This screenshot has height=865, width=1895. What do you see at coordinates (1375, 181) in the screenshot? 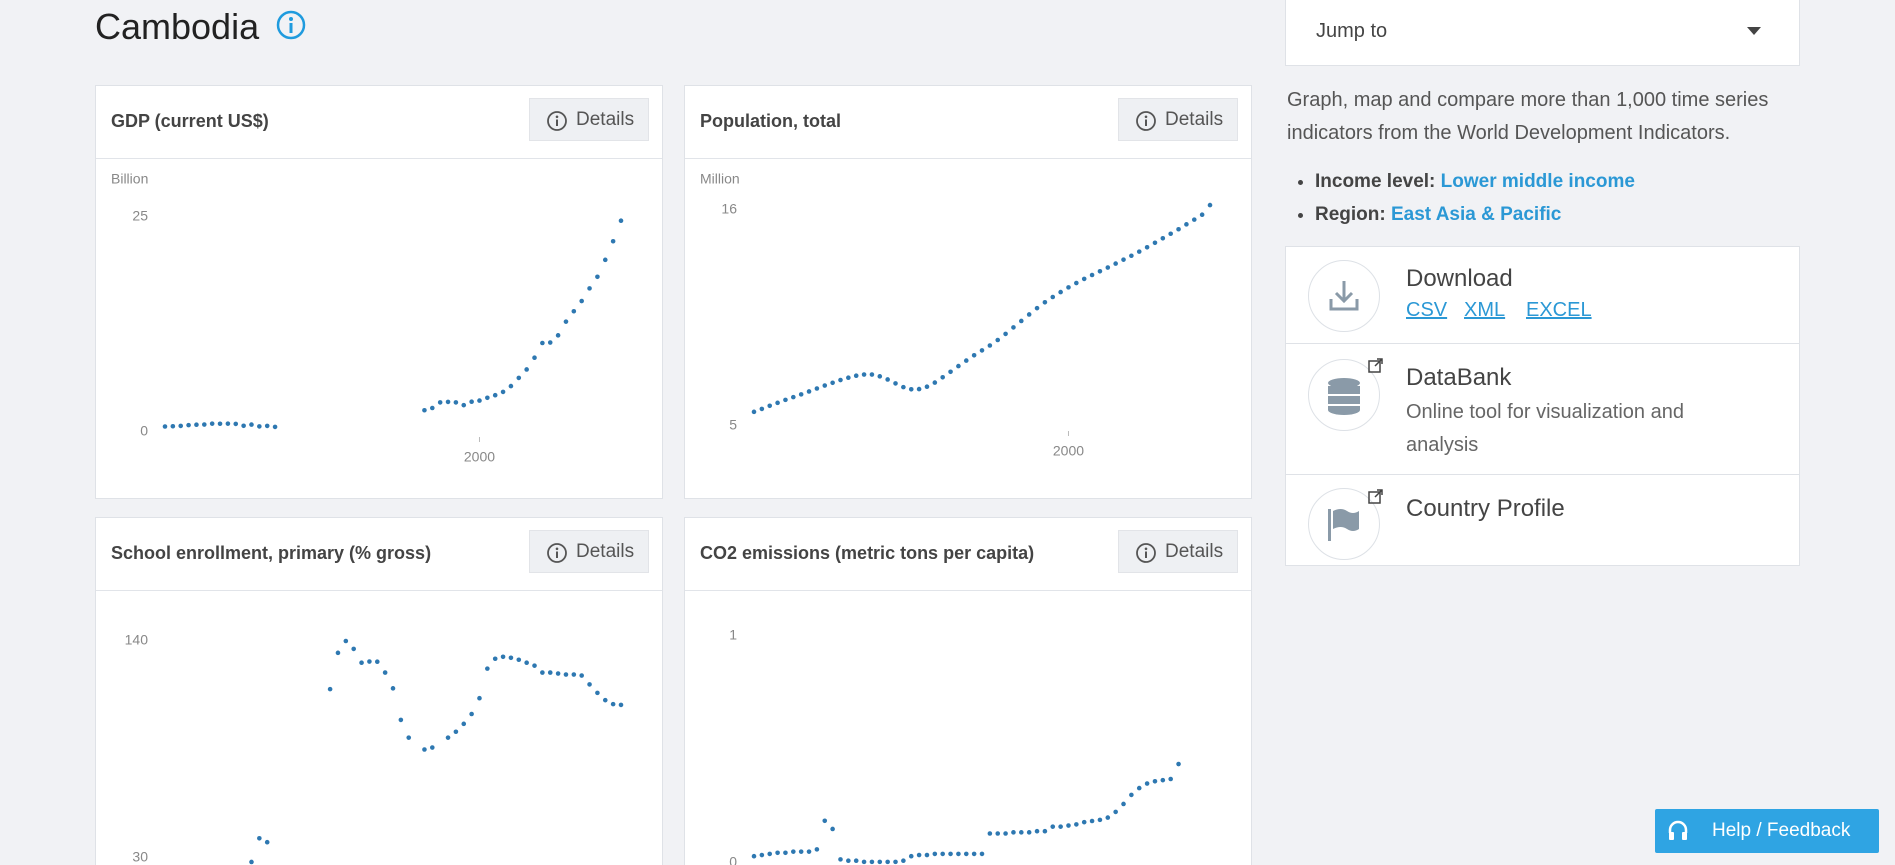
I see `label: Income level:` at bounding box center [1375, 181].